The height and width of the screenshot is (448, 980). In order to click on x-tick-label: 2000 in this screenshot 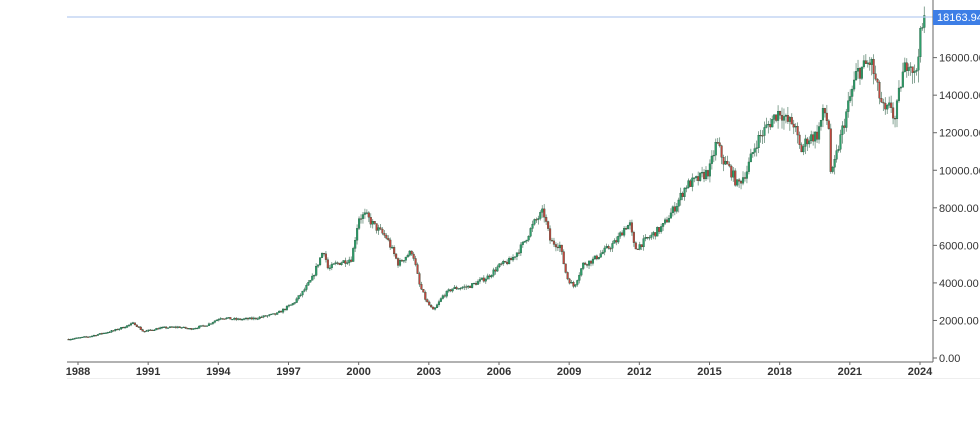, I will do `click(358, 372)`.